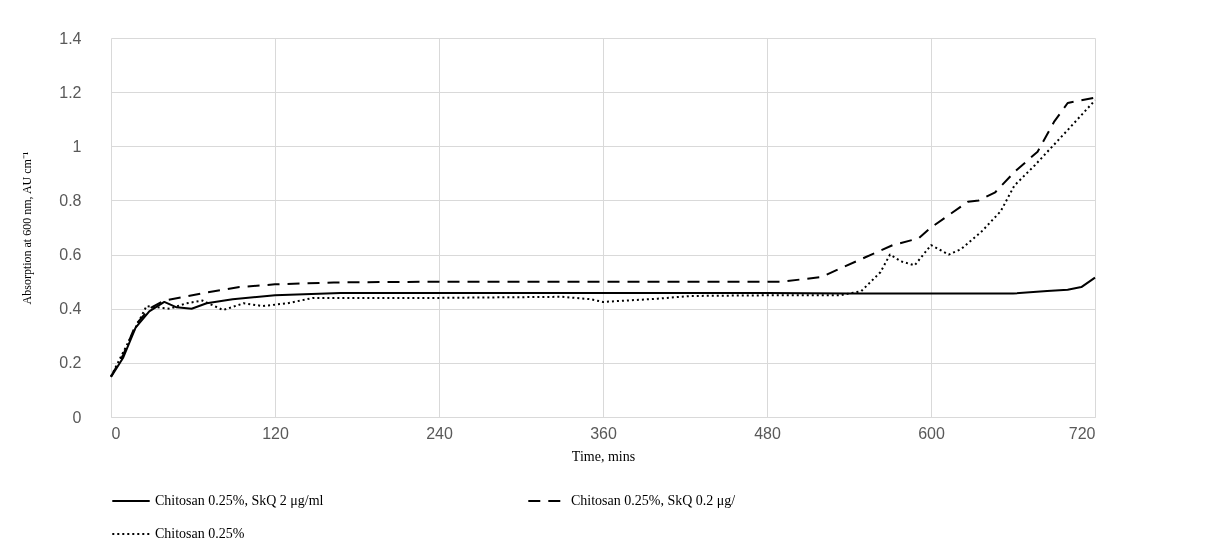  Describe the element at coordinates (70, 363) in the screenshot. I see `y-tick-label: 0.2` at that location.